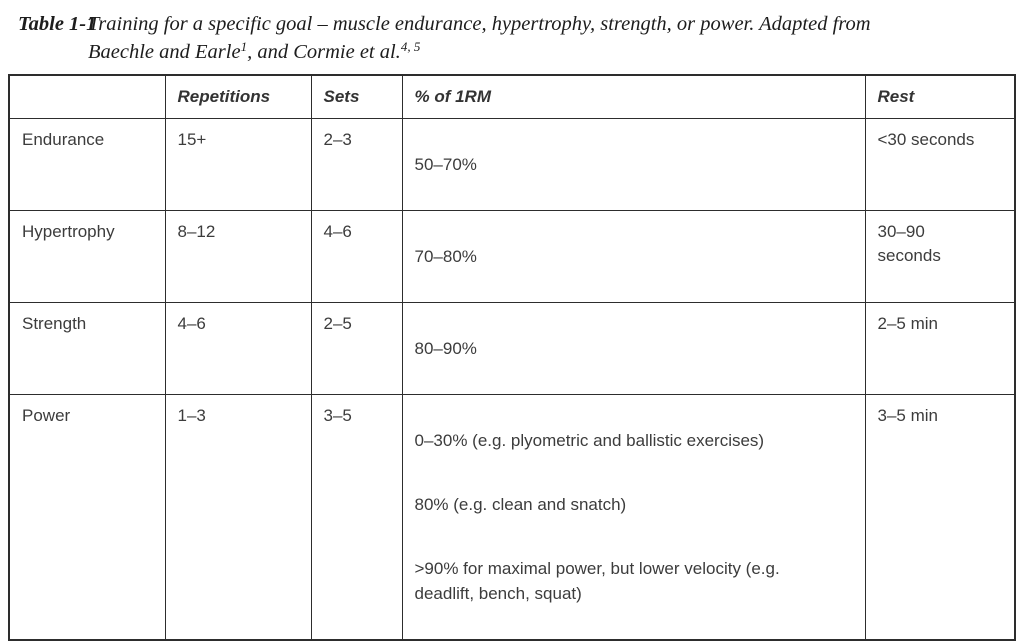 The image size is (1024, 641). I want to click on header-empty, so click(87, 96).